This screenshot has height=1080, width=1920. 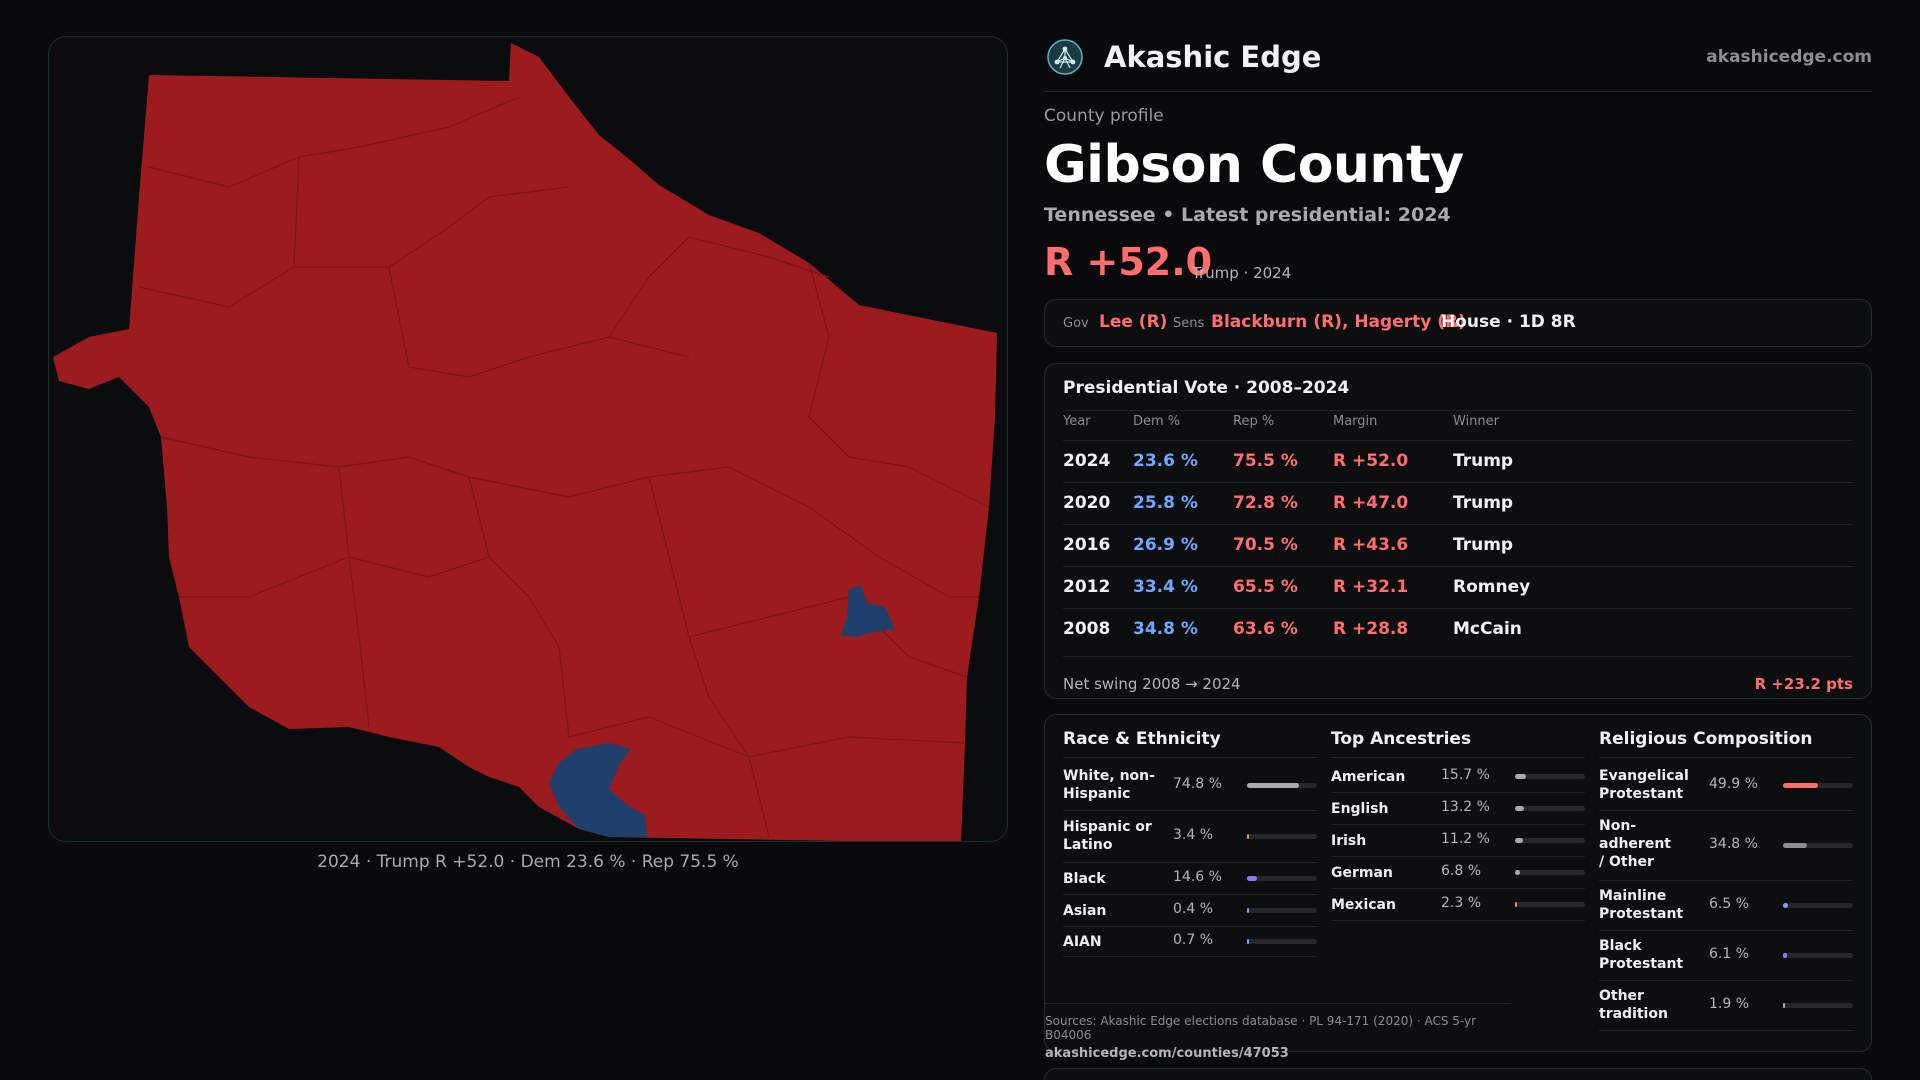 What do you see at coordinates (1133, 322) in the screenshot?
I see `governor-value: Lee (R)` at bounding box center [1133, 322].